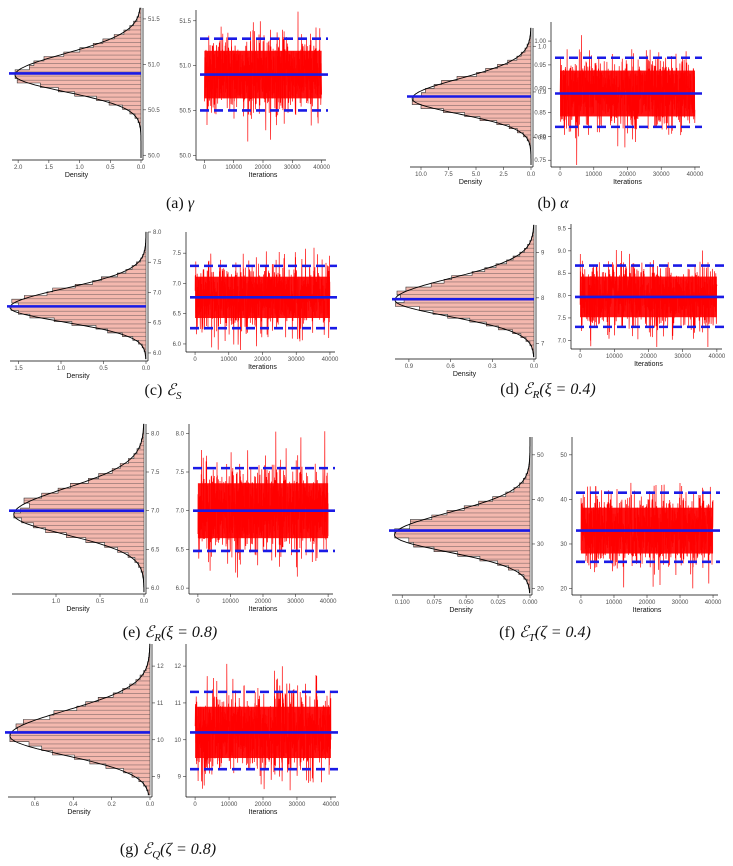 Image resolution: width=733 pixels, height=866 pixels. I want to click on histogram-bars-a, so click(78, 82).